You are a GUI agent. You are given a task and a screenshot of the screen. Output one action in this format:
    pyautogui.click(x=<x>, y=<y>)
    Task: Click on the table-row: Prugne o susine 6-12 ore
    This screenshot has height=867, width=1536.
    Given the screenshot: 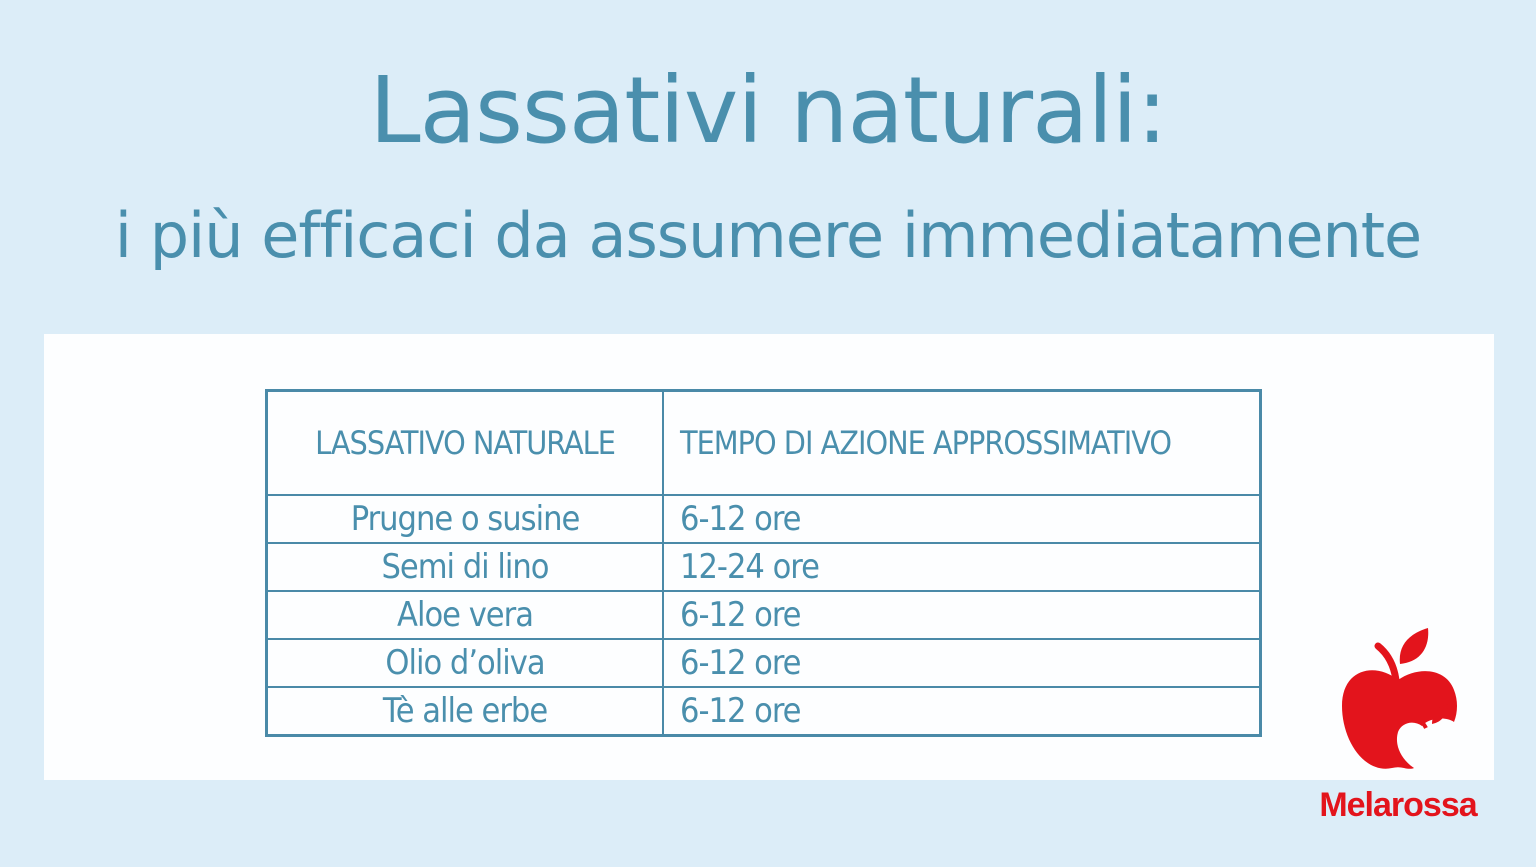 What is the action you would take?
    pyautogui.click(x=763, y=519)
    